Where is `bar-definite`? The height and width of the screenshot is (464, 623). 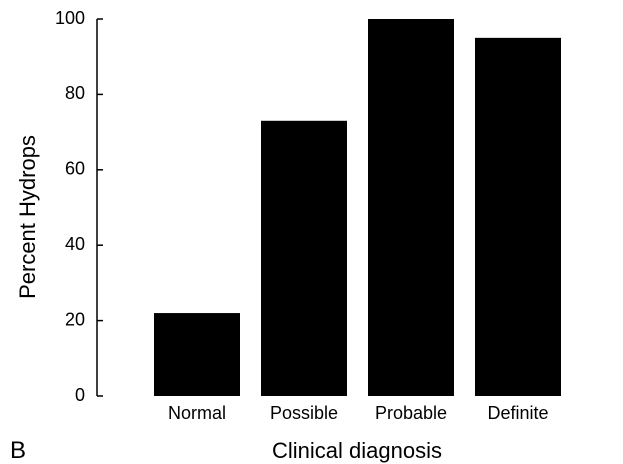 bar-definite is located at coordinates (518, 216).